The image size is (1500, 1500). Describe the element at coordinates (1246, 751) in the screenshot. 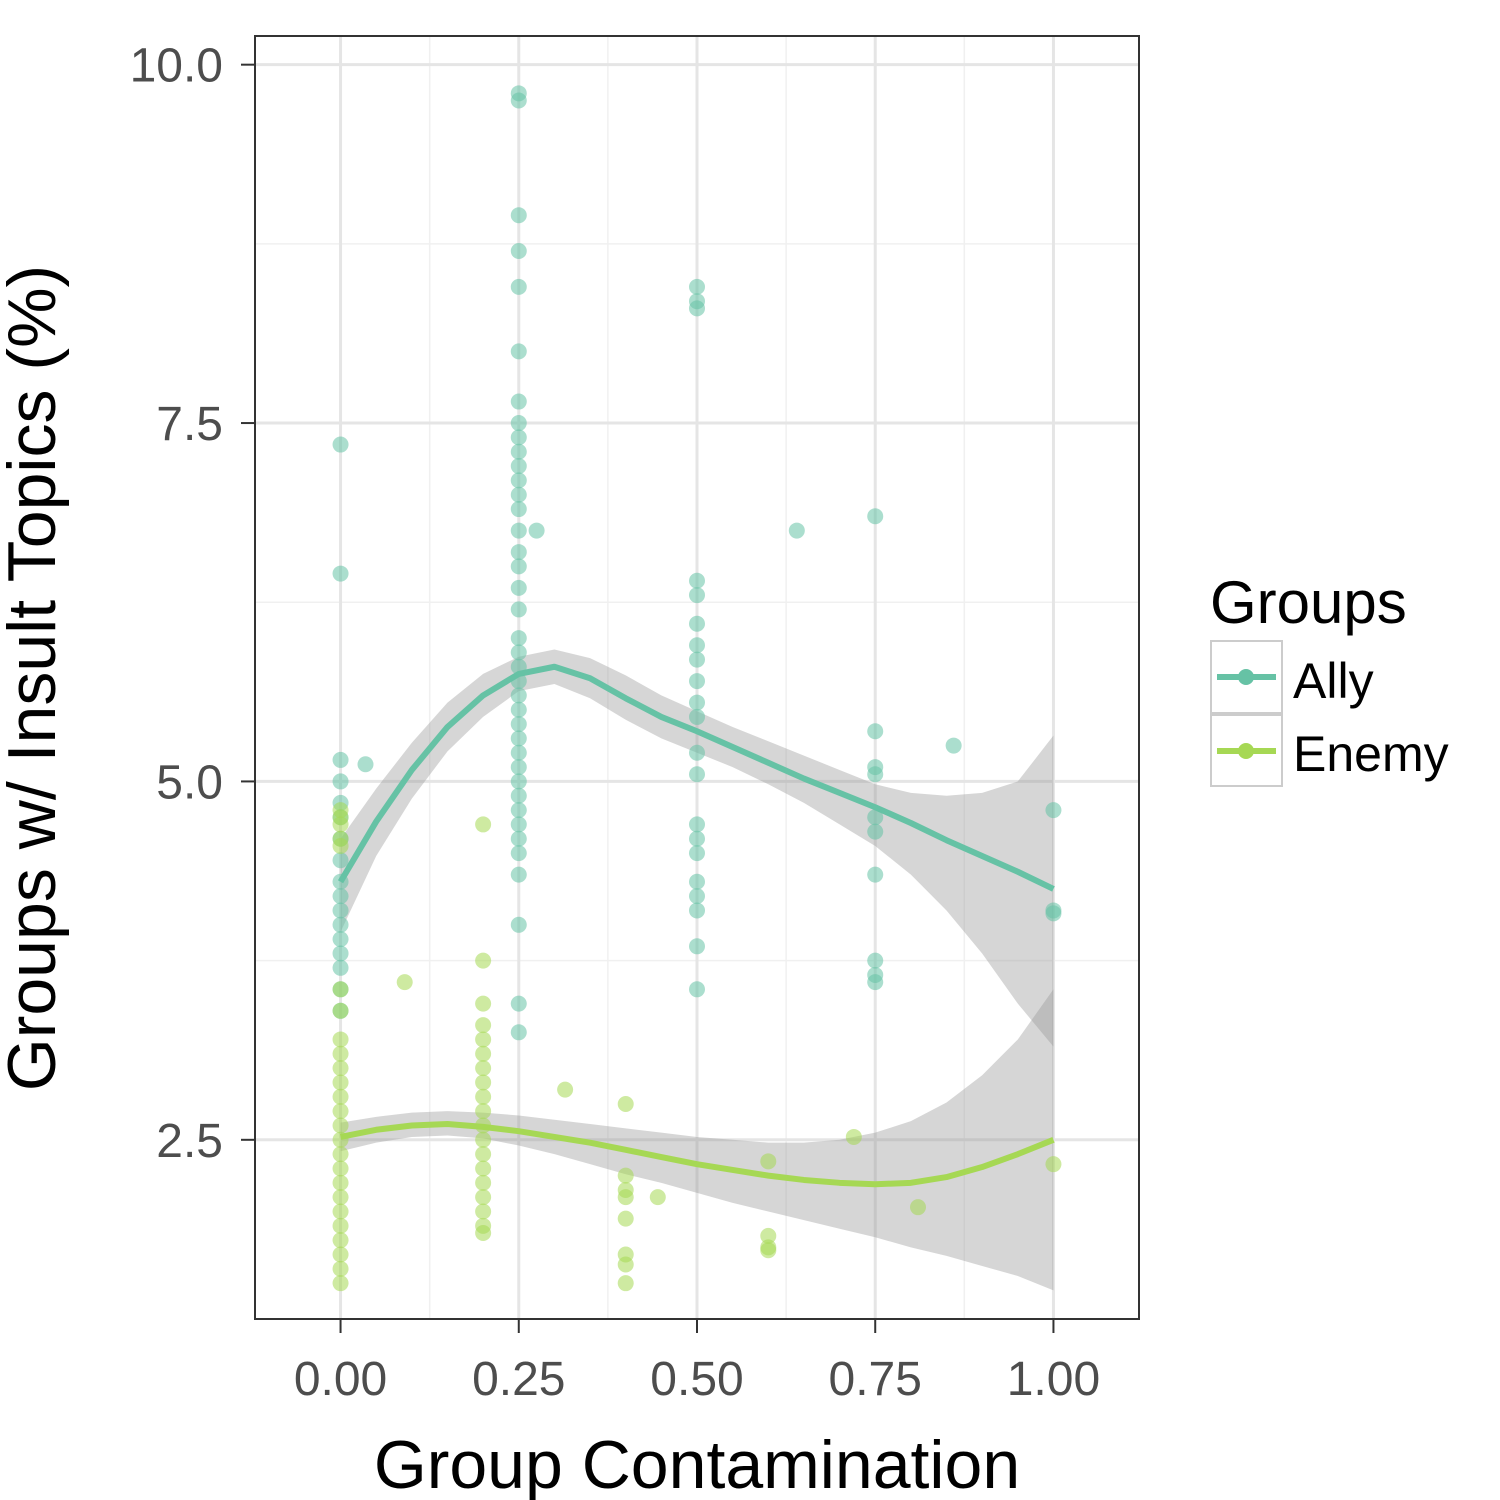

I see `legend-dot-enemy` at that location.